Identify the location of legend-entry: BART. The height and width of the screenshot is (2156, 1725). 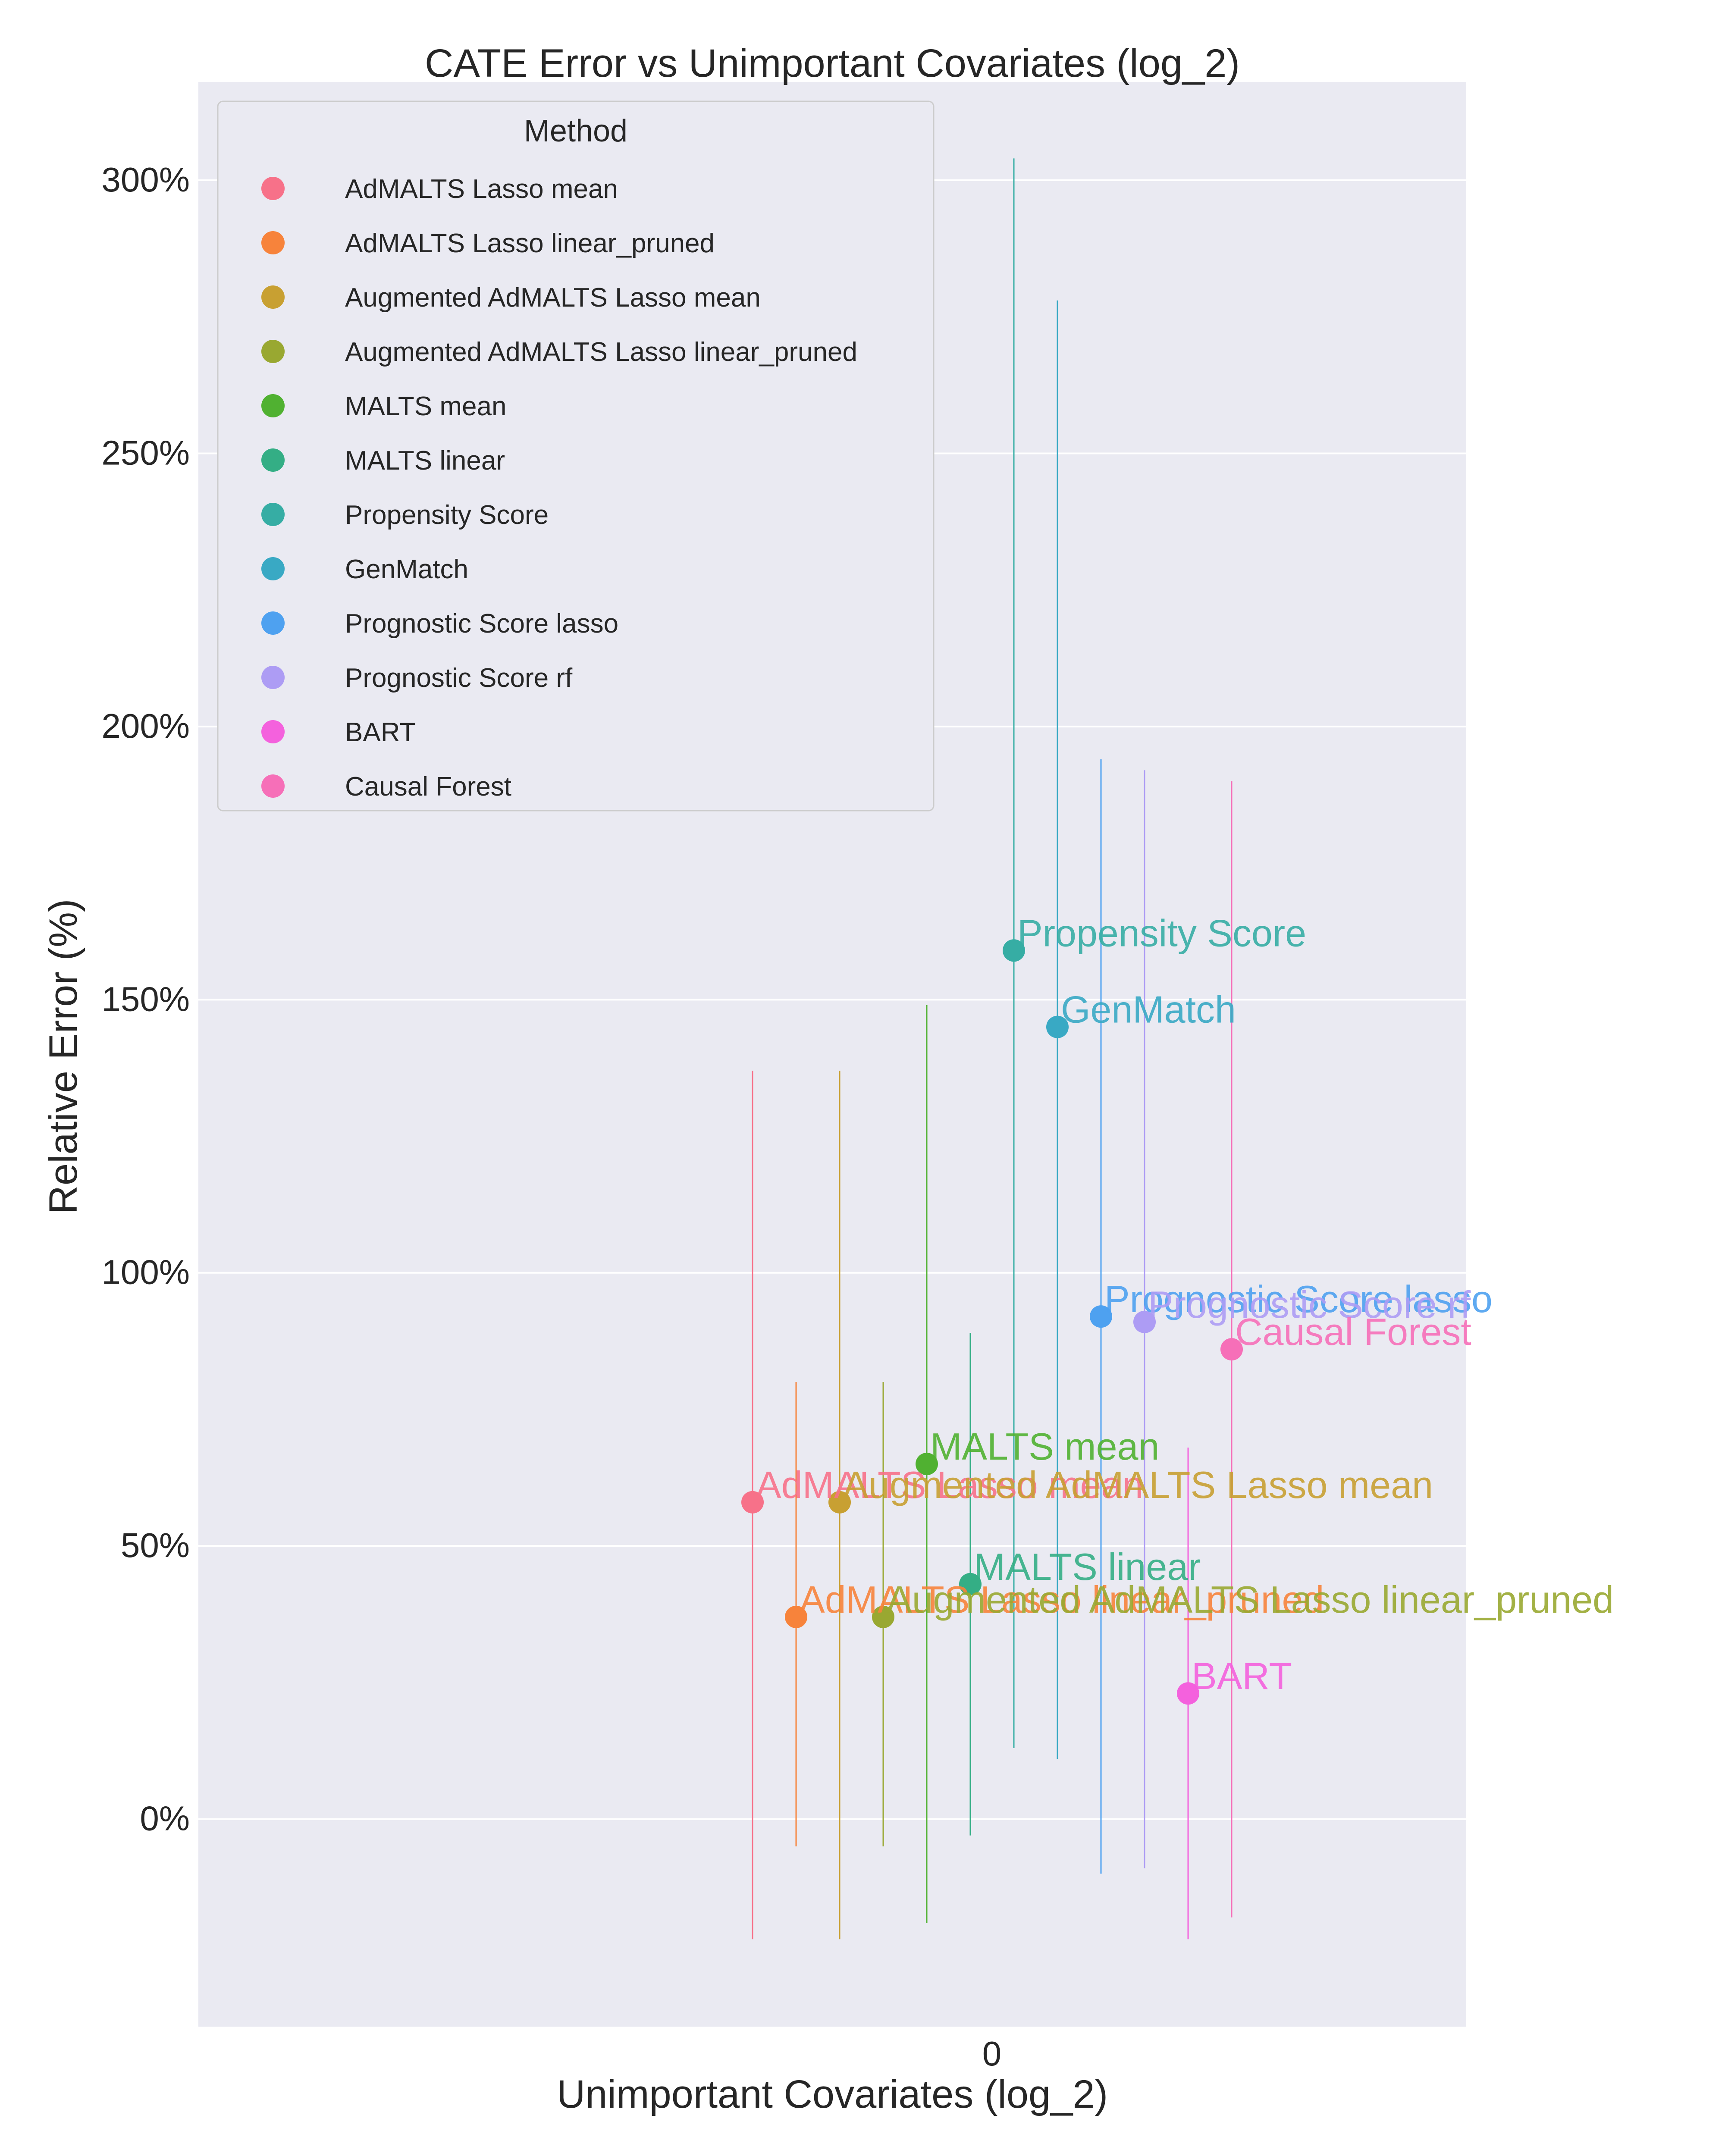
(380, 732).